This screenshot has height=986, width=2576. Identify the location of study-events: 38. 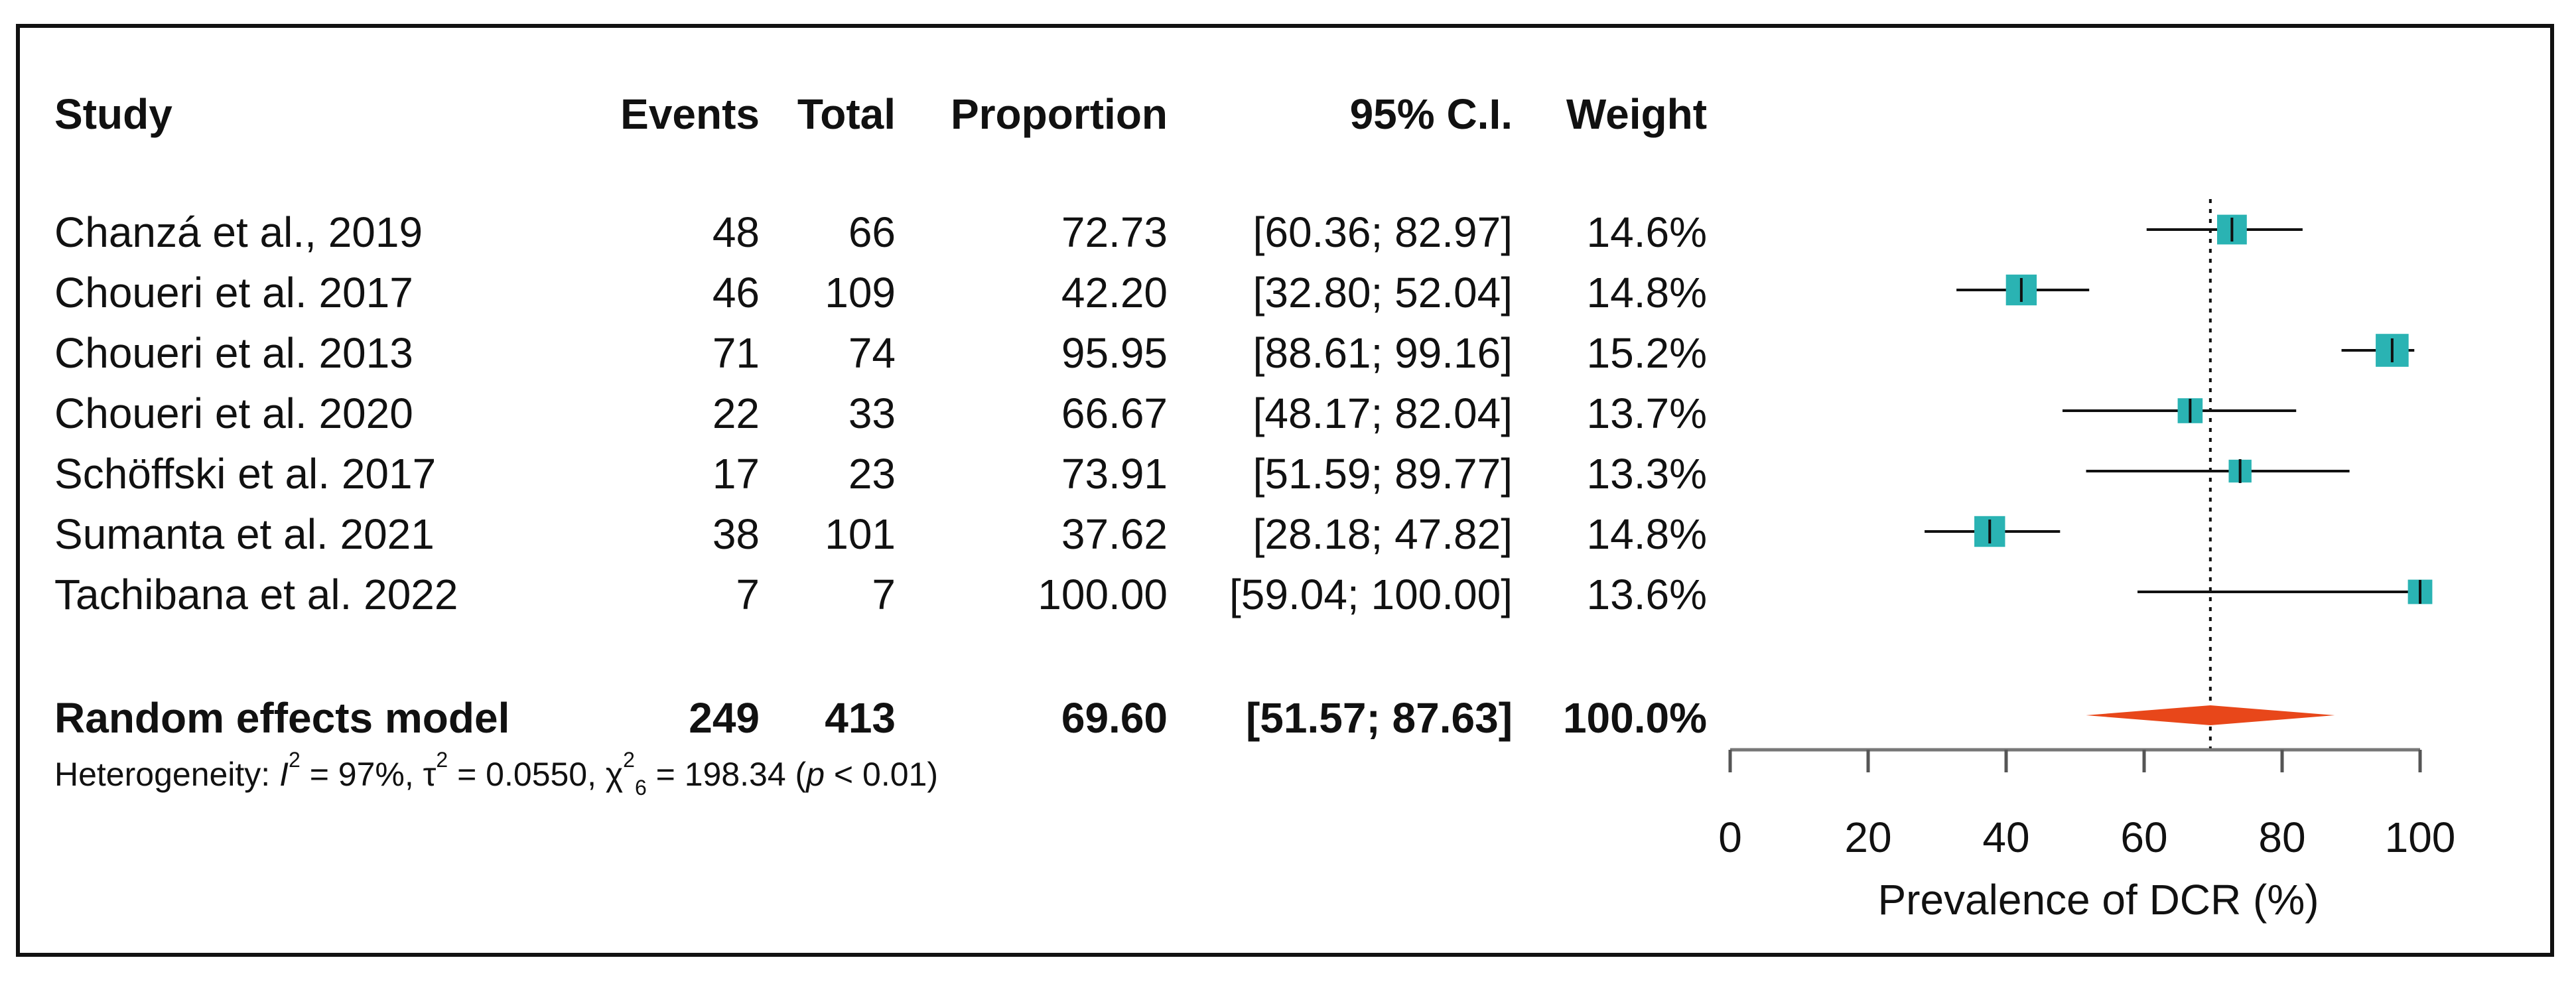
(736, 534).